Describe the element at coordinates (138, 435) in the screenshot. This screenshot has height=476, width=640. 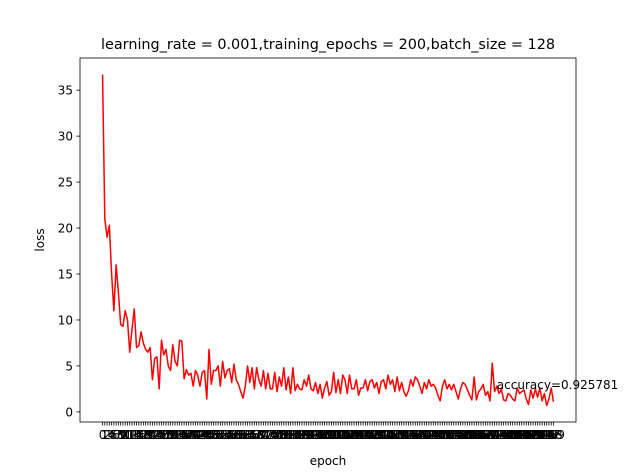
I see `x-tick-label: 16` at that location.